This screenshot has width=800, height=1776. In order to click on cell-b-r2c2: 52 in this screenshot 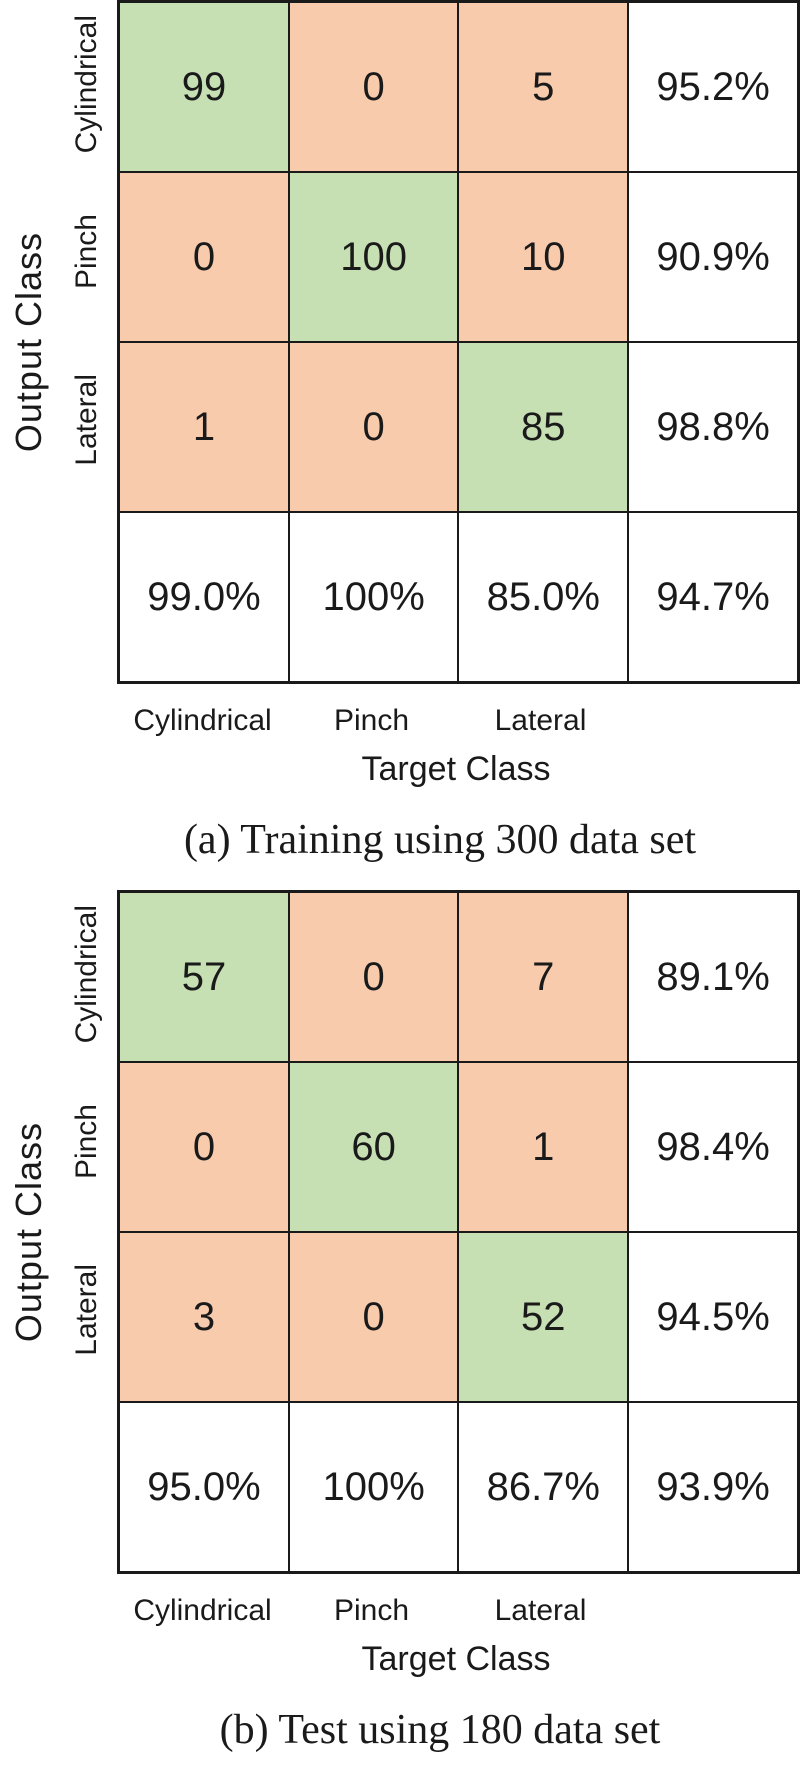, I will do `click(543, 1317)`.